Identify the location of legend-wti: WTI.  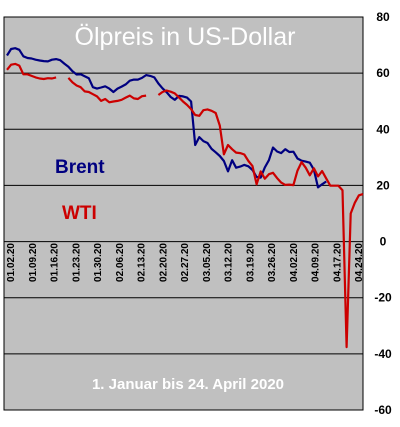
(79, 213).